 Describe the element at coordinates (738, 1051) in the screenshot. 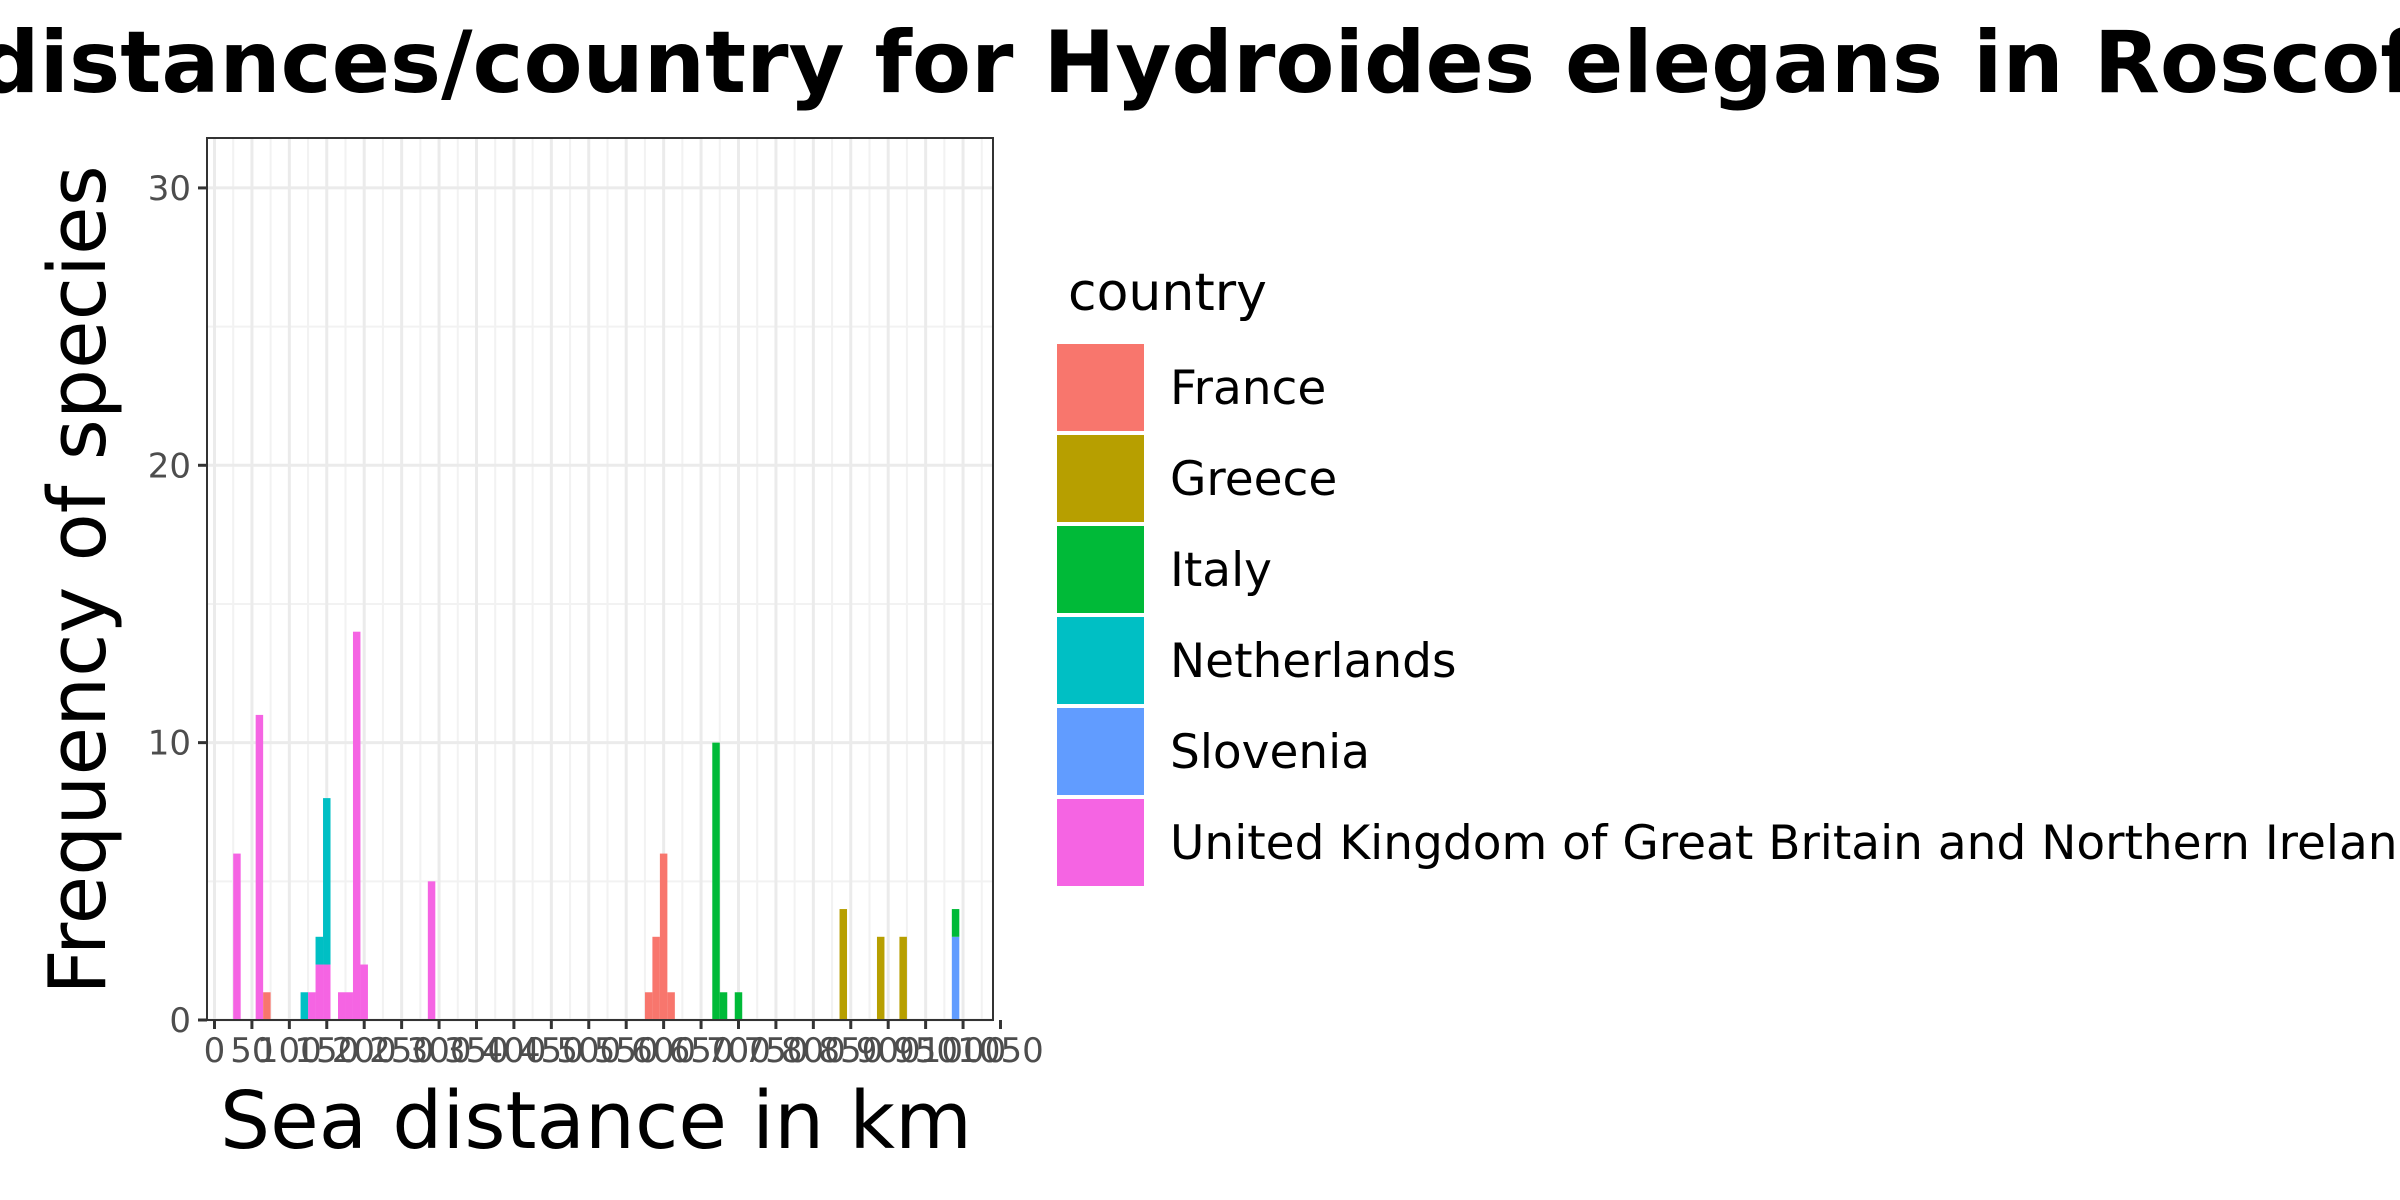

I see `x-tick-label: 700` at that location.